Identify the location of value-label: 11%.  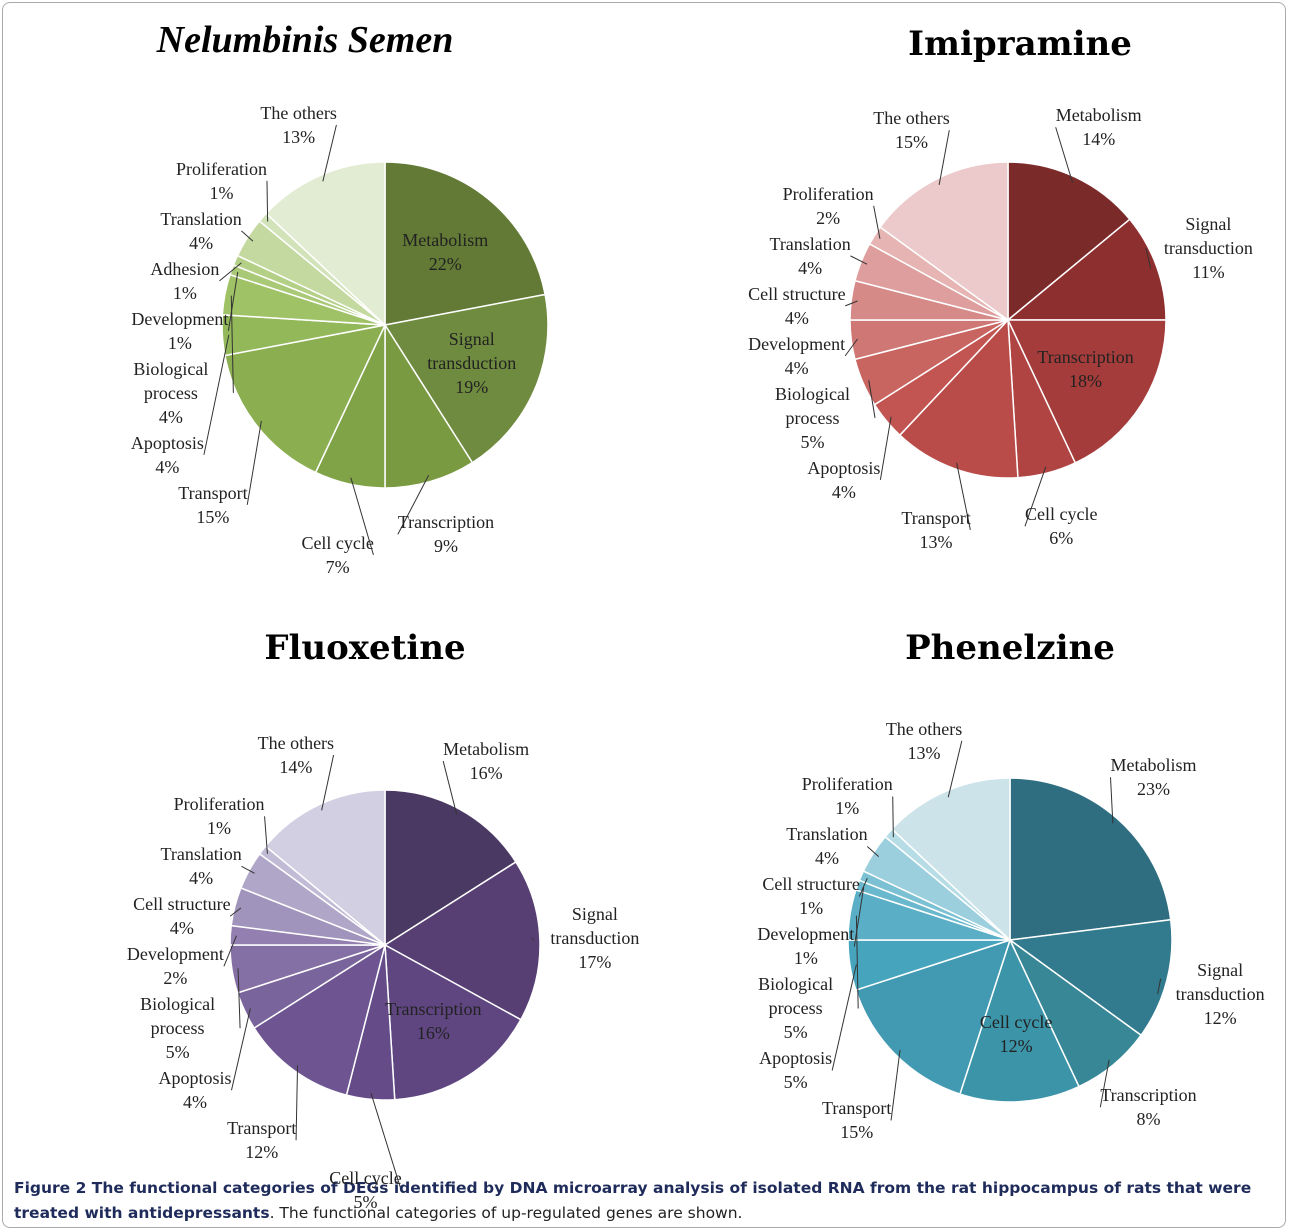
(1208, 271).